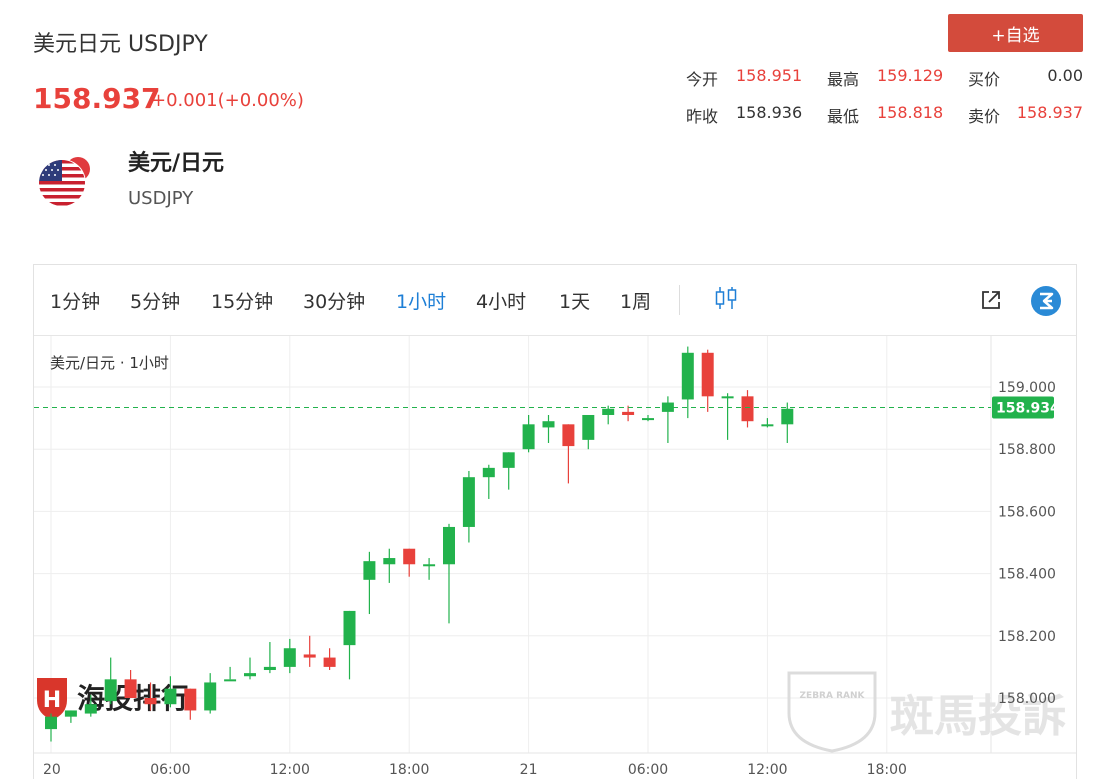 The height and width of the screenshot is (779, 1110). I want to click on shield-logo-icon, so click(52, 699).